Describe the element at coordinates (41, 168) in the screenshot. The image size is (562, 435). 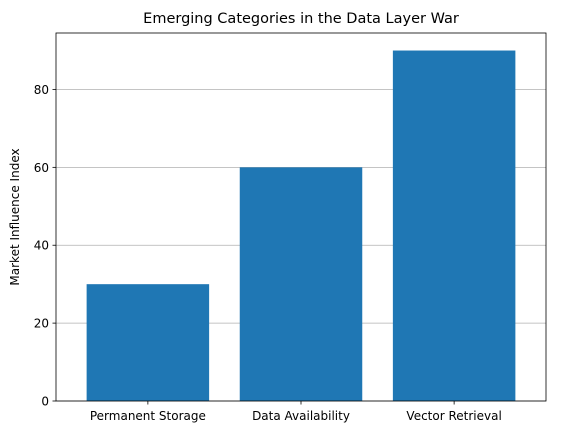
I see `y-tick-label: 60` at that location.